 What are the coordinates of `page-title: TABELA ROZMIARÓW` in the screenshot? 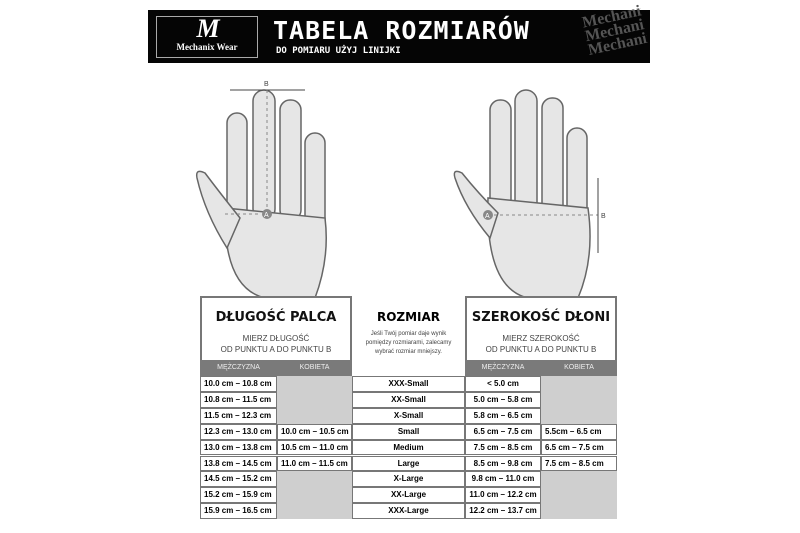 It's located at (401, 30).